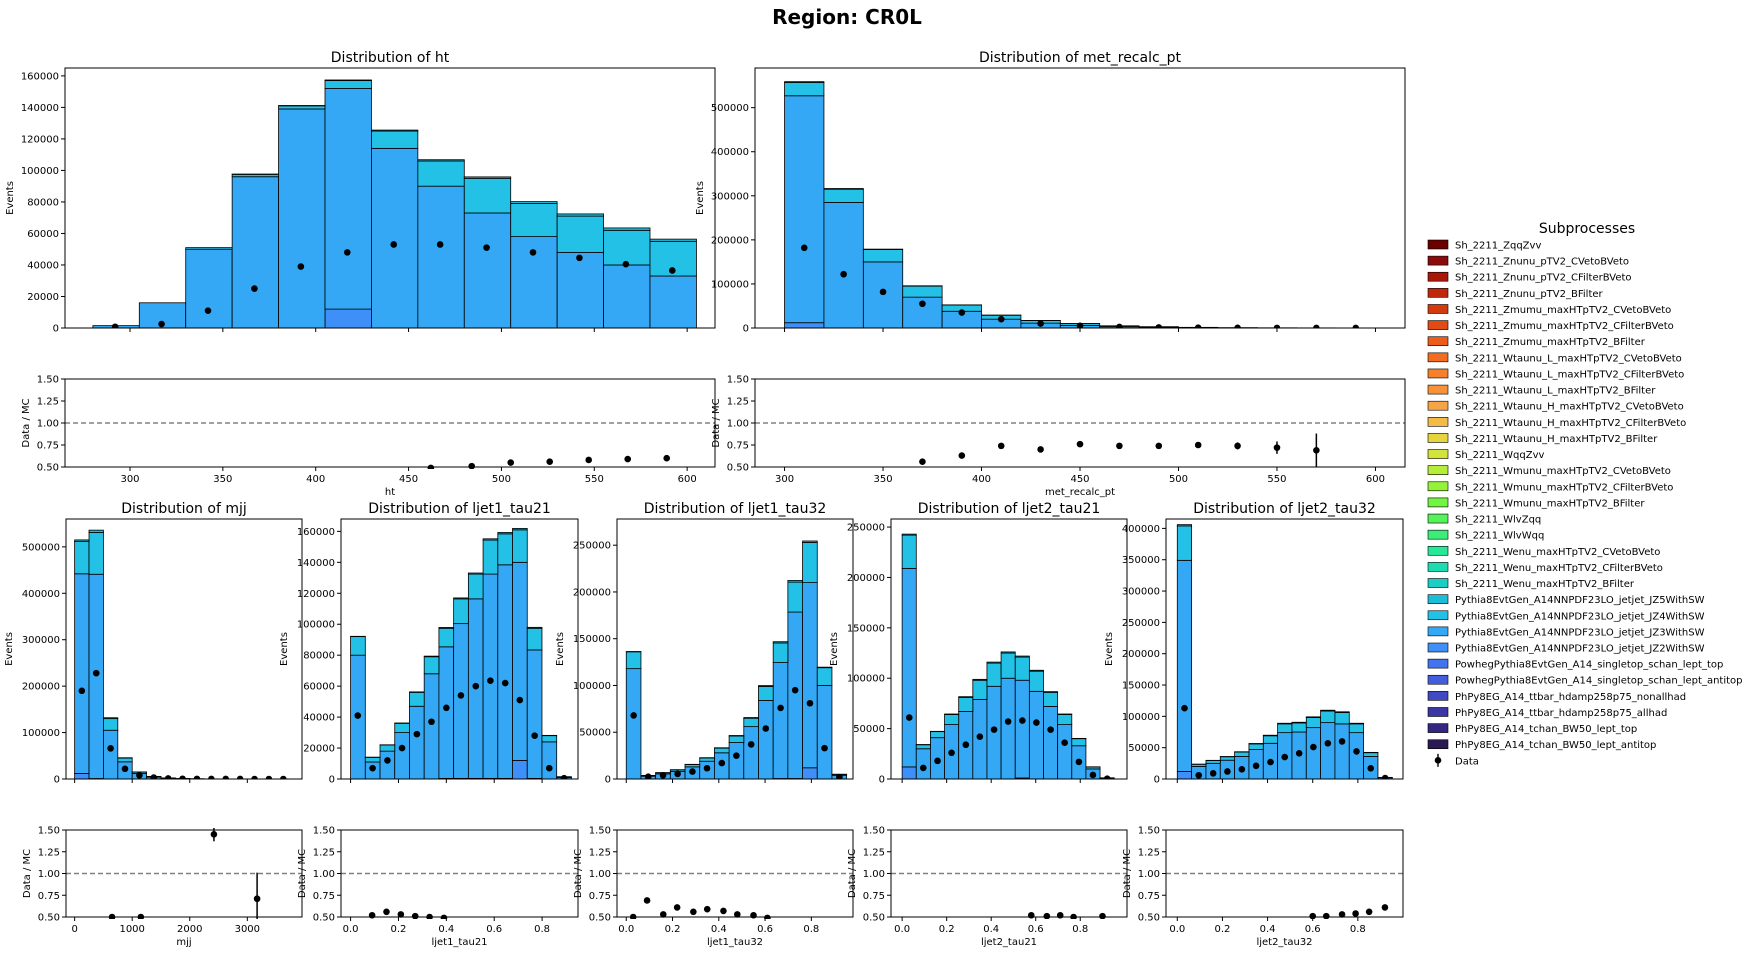 The height and width of the screenshot is (953, 1748). What do you see at coordinates (735, 942) in the screenshot?
I see `x-axis-label: ljet1_tau32` at bounding box center [735, 942].